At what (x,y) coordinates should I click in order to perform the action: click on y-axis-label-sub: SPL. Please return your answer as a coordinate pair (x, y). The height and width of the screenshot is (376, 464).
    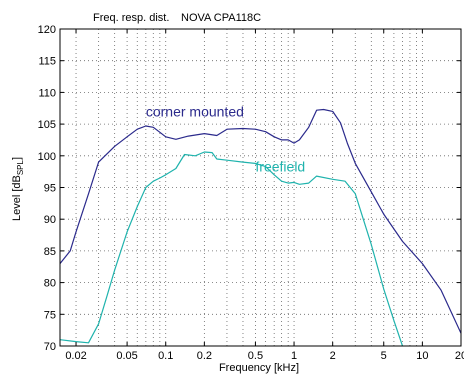
    Looking at the image, I should click on (20, 167).